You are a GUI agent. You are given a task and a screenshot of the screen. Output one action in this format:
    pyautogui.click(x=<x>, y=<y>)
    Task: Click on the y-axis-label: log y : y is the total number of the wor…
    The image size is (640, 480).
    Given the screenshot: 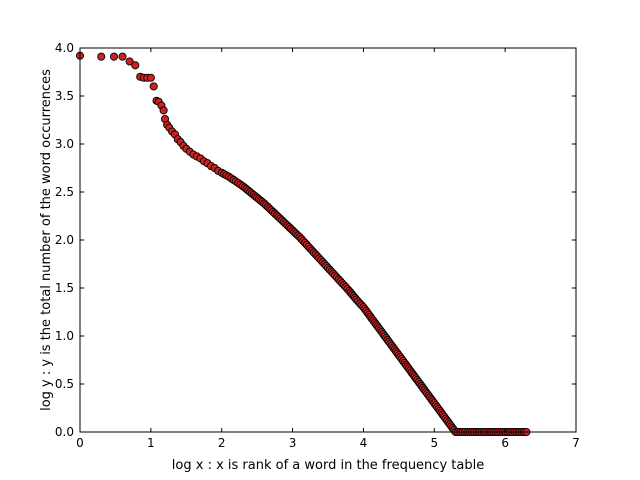 What is the action you would take?
    pyautogui.click(x=46, y=240)
    